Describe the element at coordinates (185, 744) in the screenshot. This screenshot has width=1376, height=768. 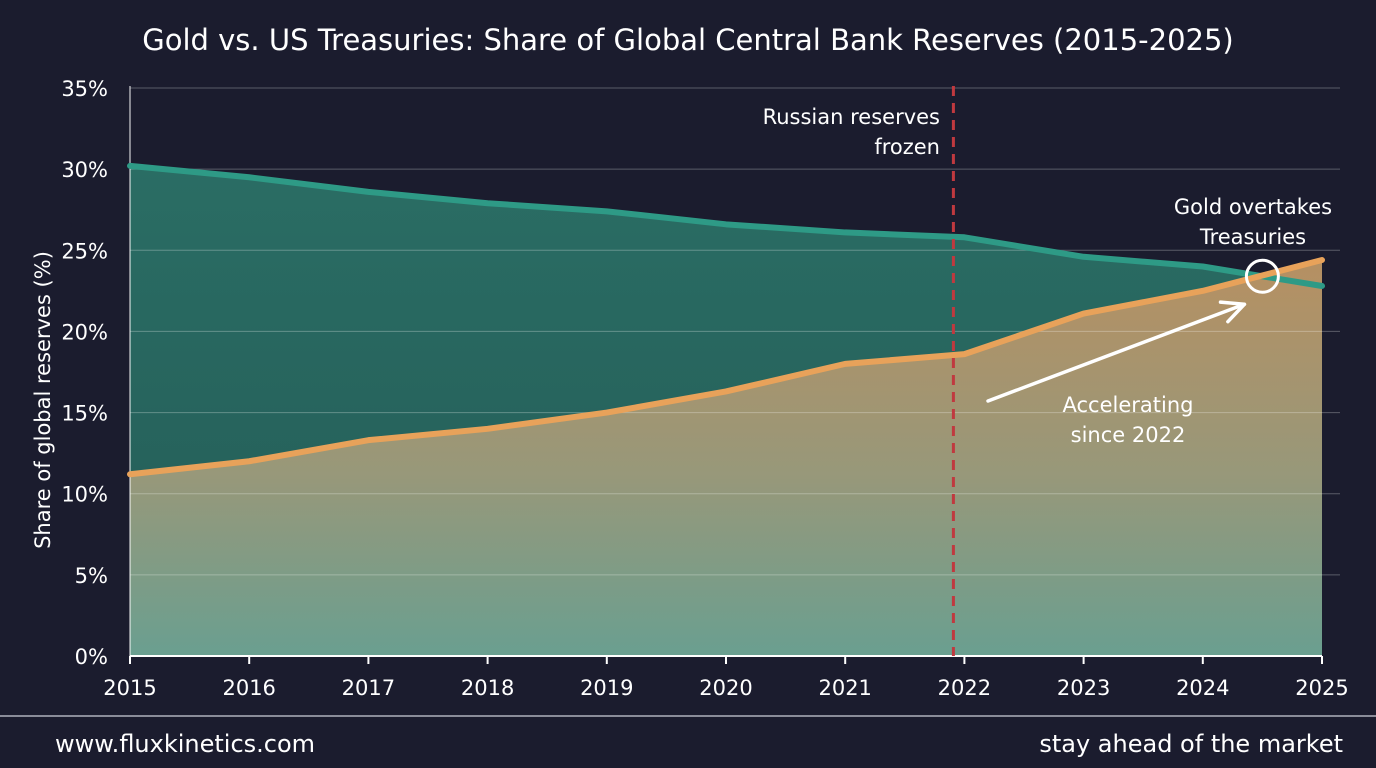
I see `footer-website: www.fluxkinetics.com` at that location.